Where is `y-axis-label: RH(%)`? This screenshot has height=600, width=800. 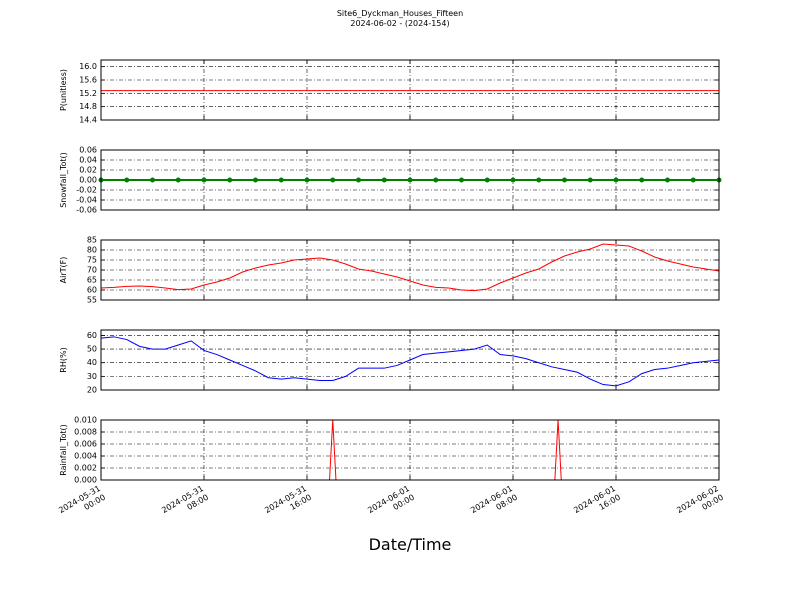
y-axis-label: RH(%) is located at coordinates (63, 359).